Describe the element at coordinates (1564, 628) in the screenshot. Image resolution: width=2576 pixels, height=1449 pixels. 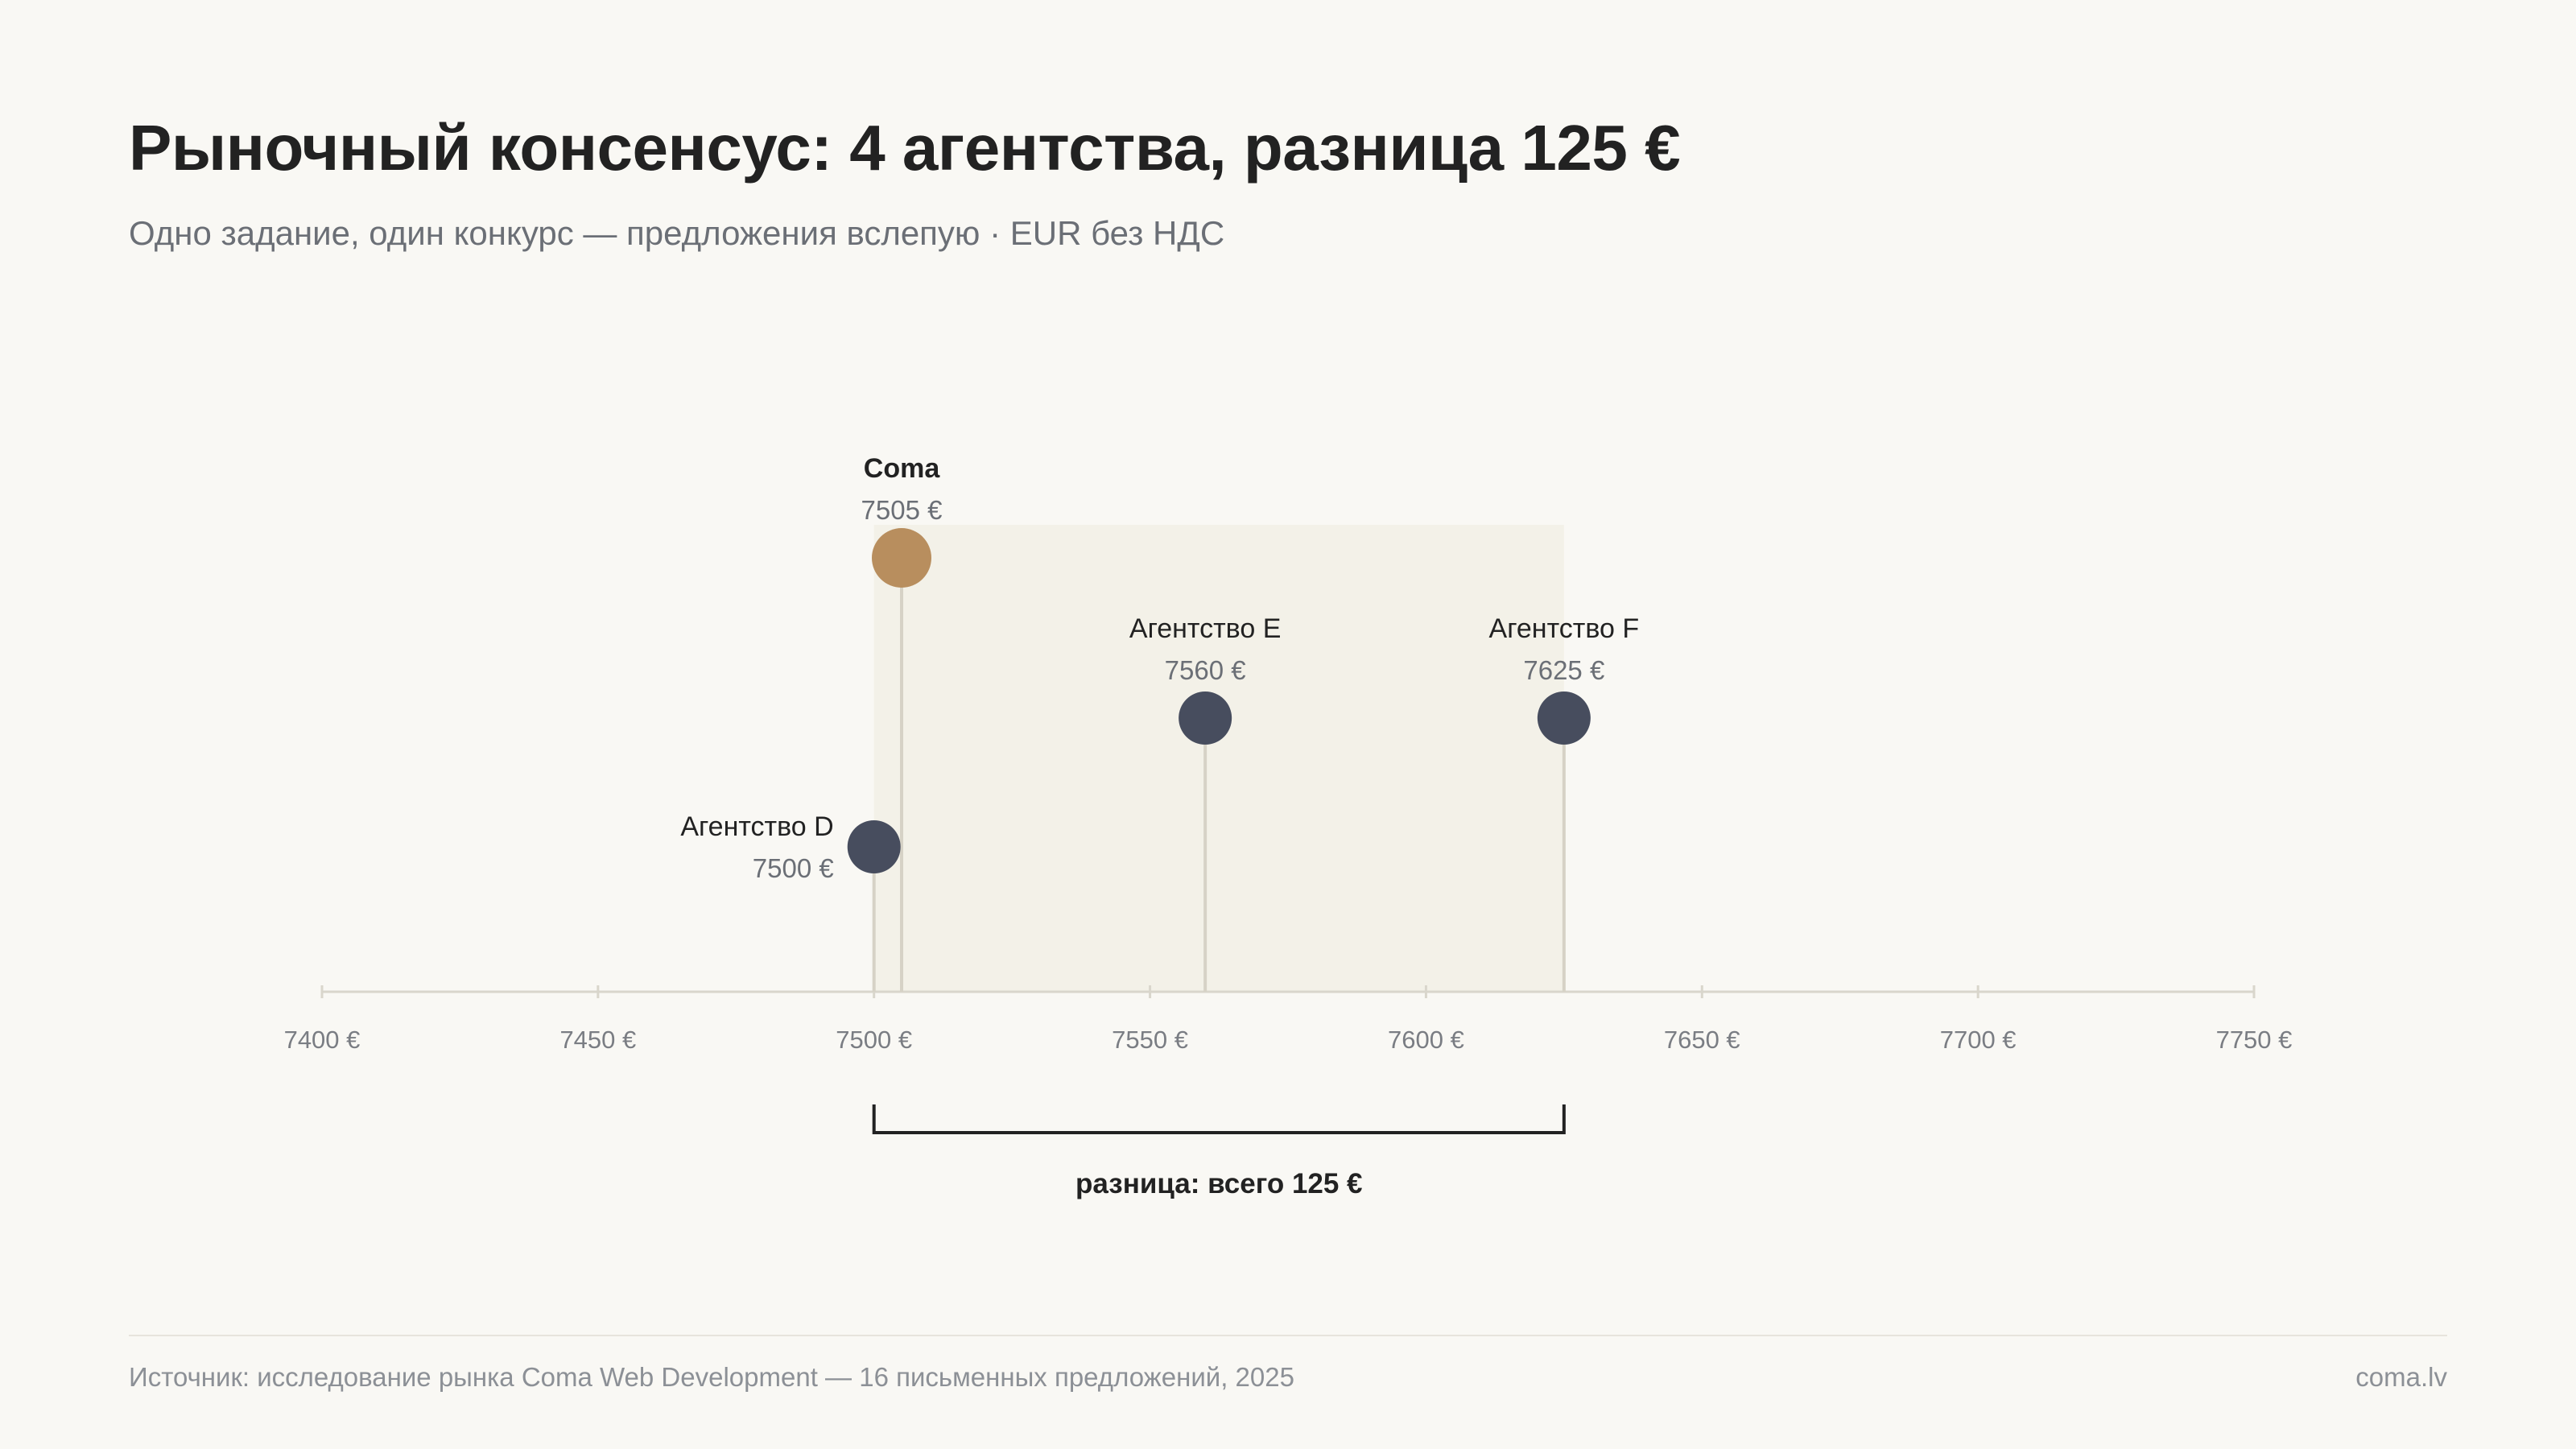
I see `point-name-label: Агентство F` at that location.